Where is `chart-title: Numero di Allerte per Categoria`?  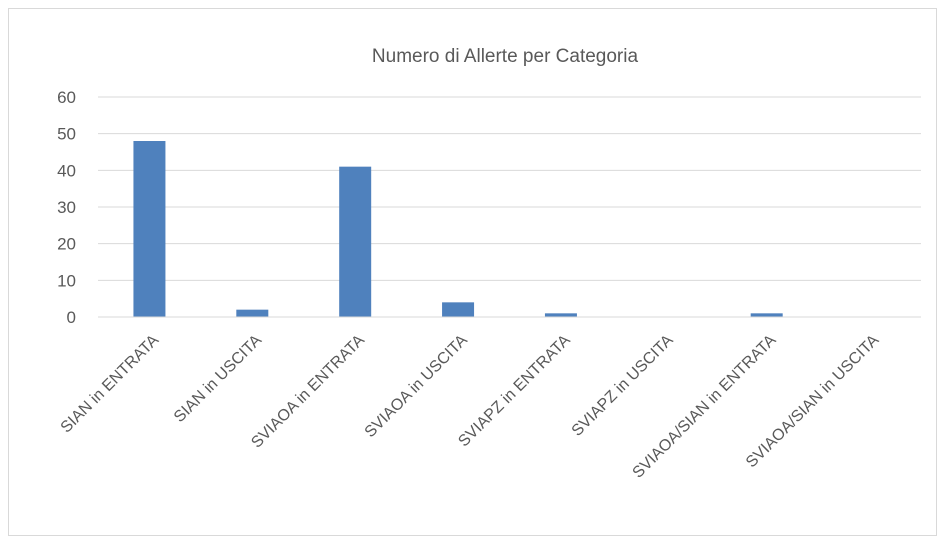 chart-title: Numero di Allerte per Categoria is located at coordinates (505, 56).